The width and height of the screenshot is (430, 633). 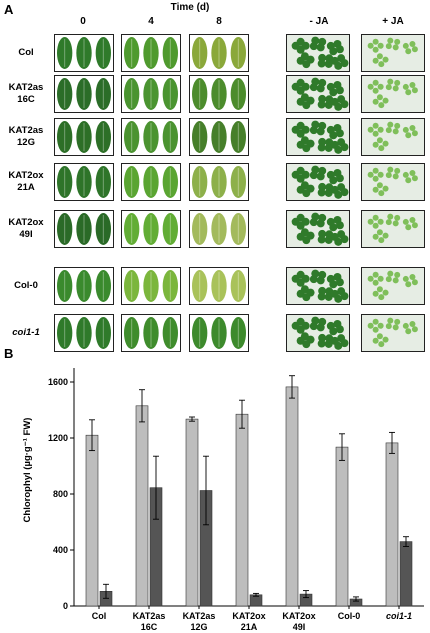 I want to click on row-label-line2: 21A, so click(x=26, y=187).